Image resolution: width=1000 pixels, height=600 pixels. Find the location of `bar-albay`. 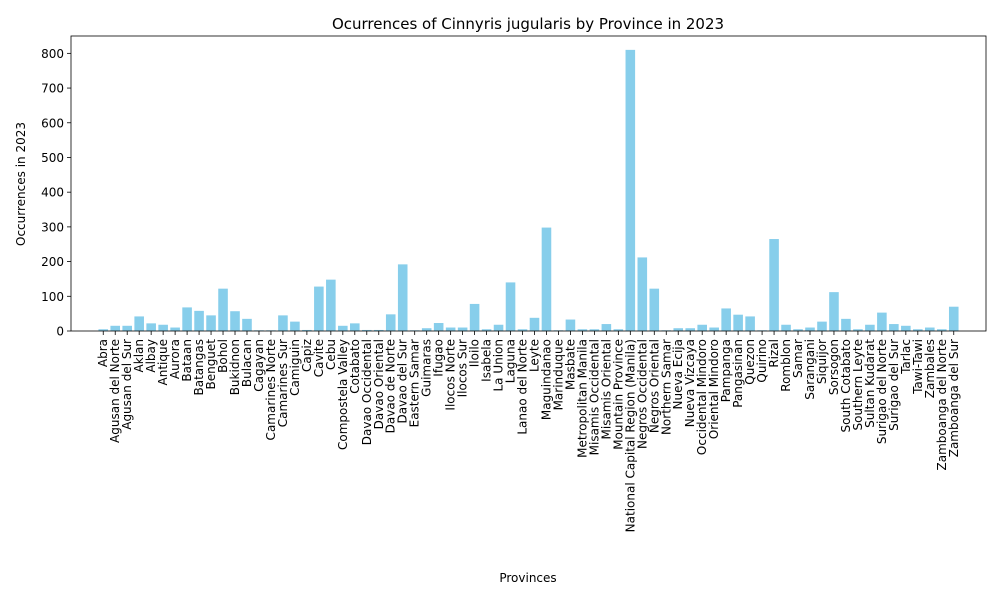

bar-albay is located at coordinates (151, 327).